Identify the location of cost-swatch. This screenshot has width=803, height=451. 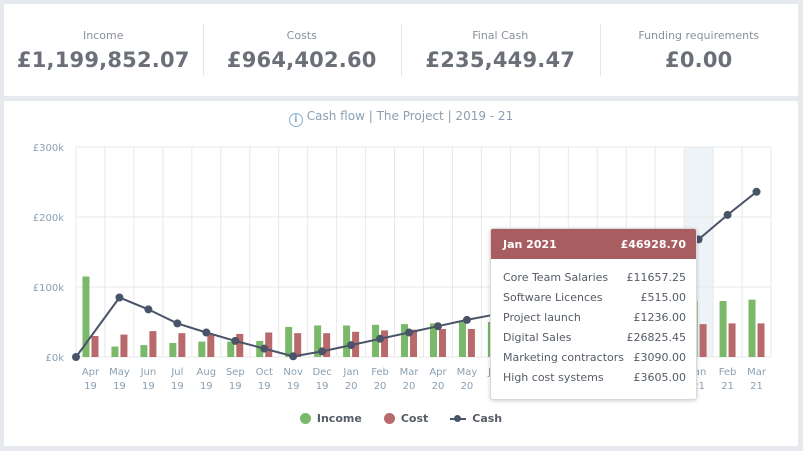
(389, 418).